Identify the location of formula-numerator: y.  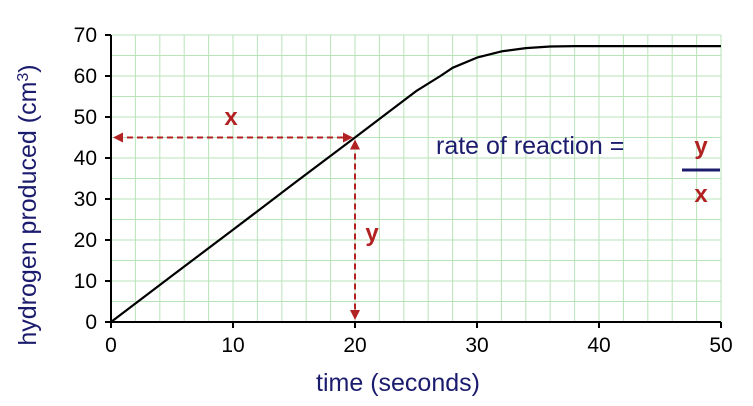
(701, 146).